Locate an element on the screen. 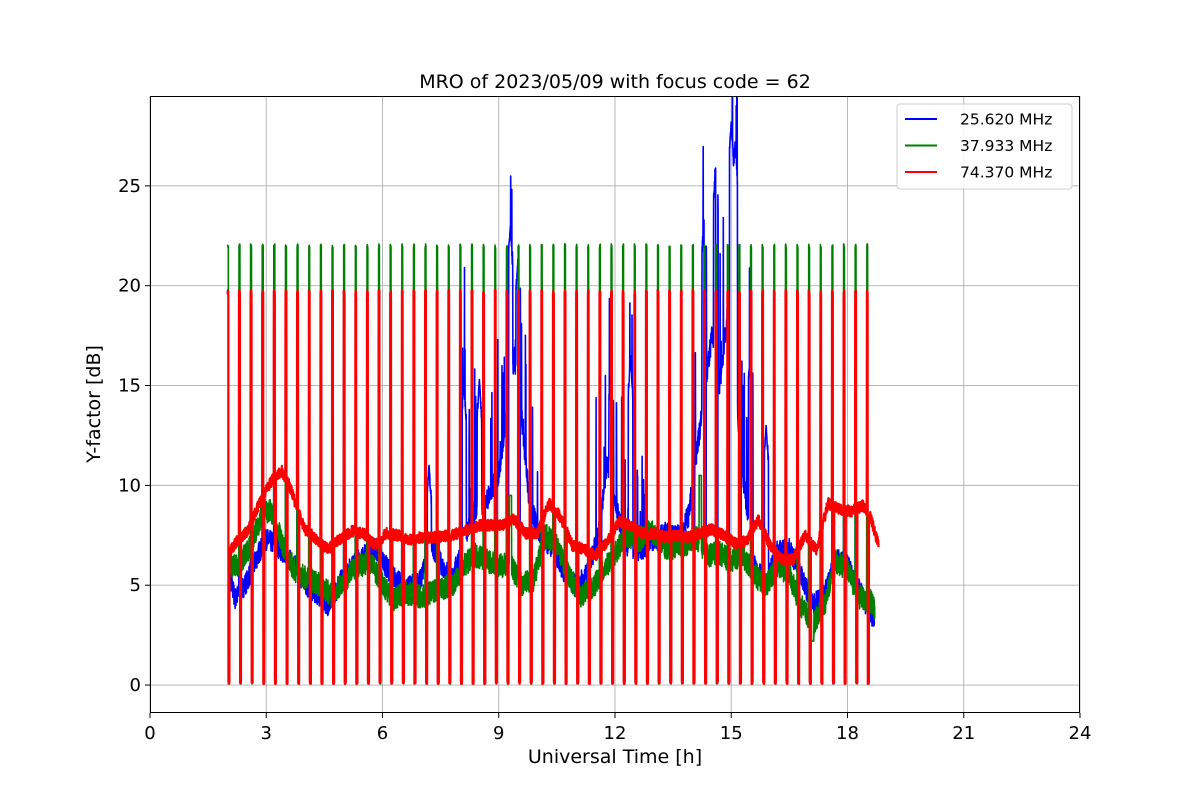 The image size is (1200, 800). y-axis-label: Y-factor [dB] is located at coordinates (94, 404).